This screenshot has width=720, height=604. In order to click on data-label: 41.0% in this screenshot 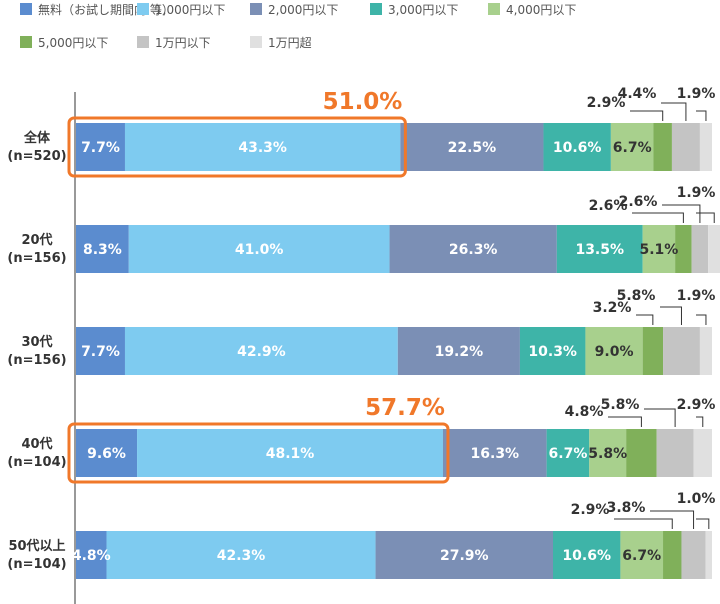, I will do `click(259, 250)`.